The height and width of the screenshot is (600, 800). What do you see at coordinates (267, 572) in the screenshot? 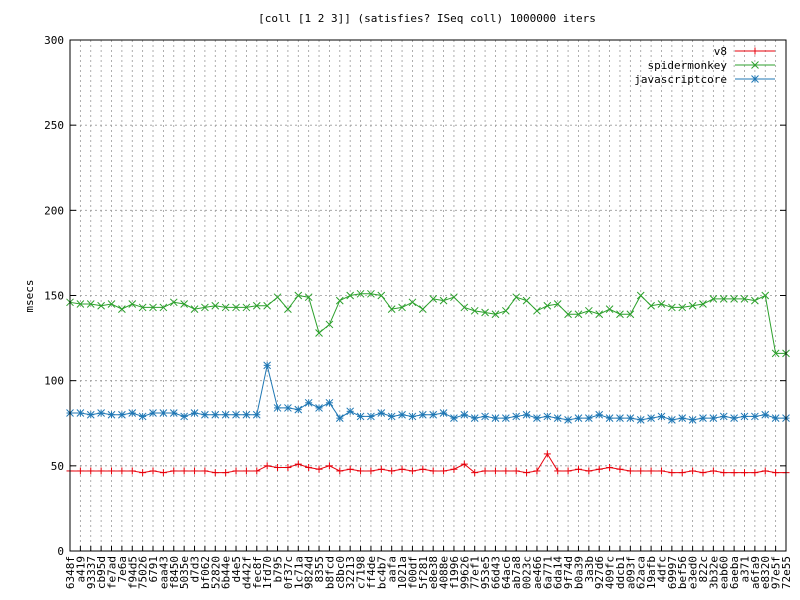
I see `x-tick-label: 1fd70` at bounding box center [267, 572].